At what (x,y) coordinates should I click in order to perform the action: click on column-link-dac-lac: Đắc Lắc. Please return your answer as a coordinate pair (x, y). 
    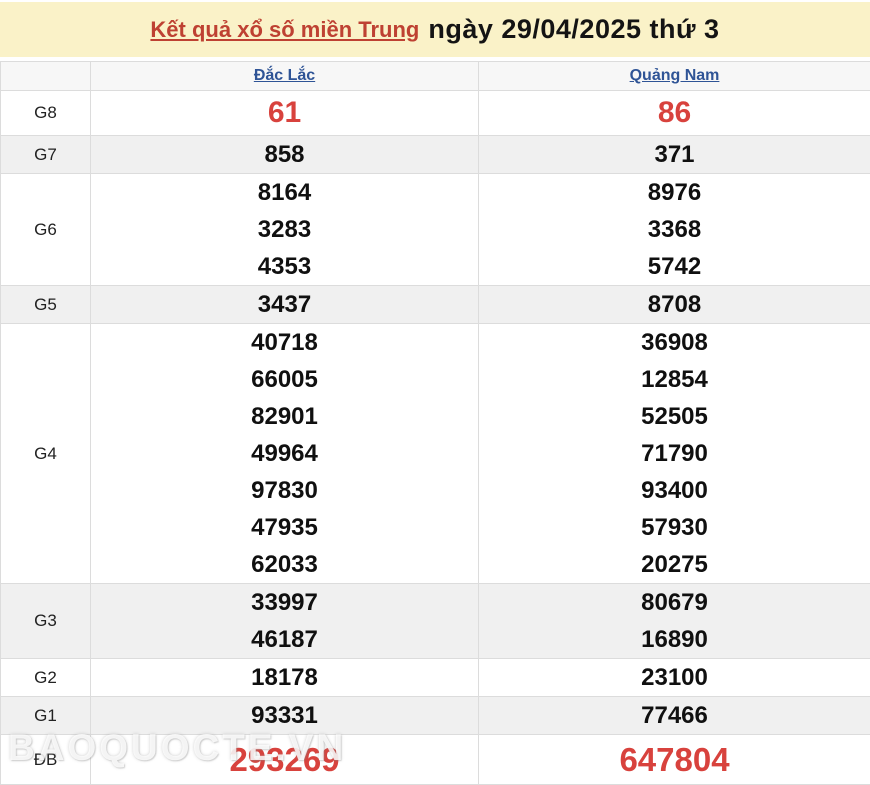
    Looking at the image, I should click on (284, 75).